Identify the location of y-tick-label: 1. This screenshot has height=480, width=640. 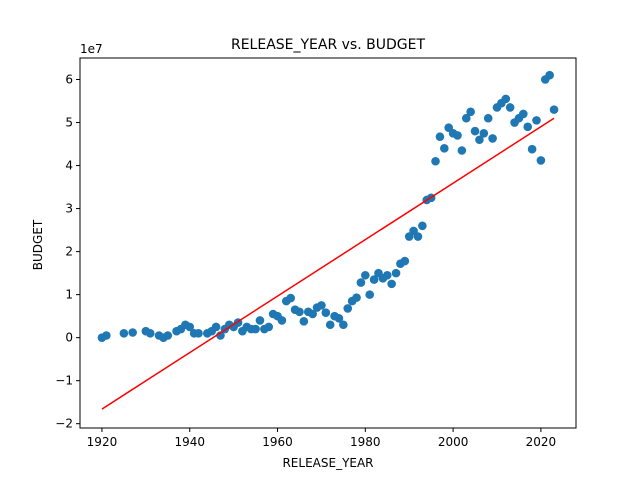
(69, 295).